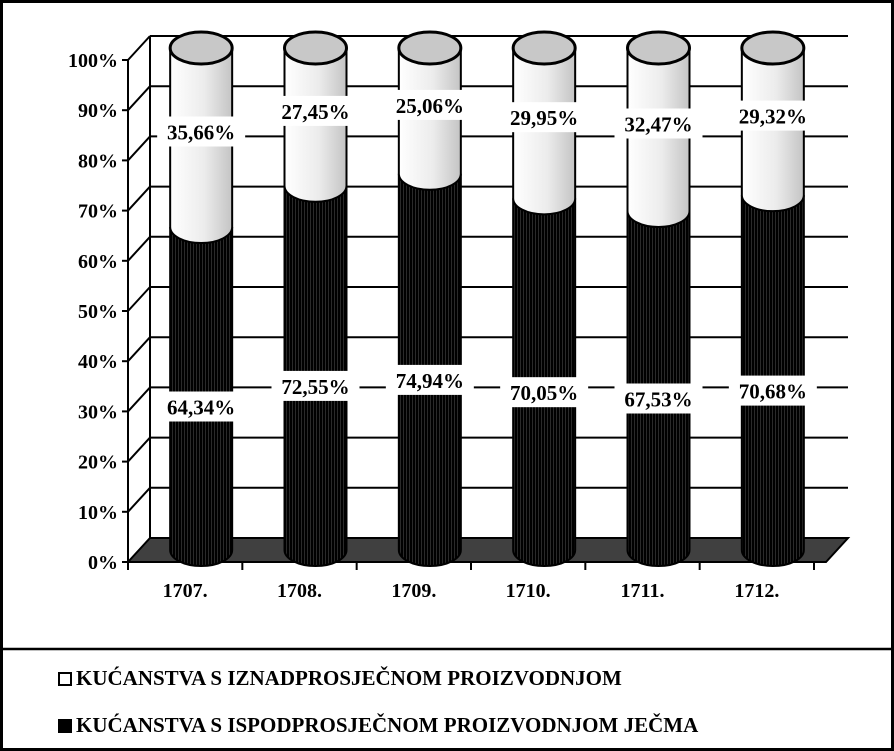 Image resolution: width=894 pixels, height=751 pixels. What do you see at coordinates (98, 513) in the screenshot?
I see `y-tick-label: 10%` at bounding box center [98, 513].